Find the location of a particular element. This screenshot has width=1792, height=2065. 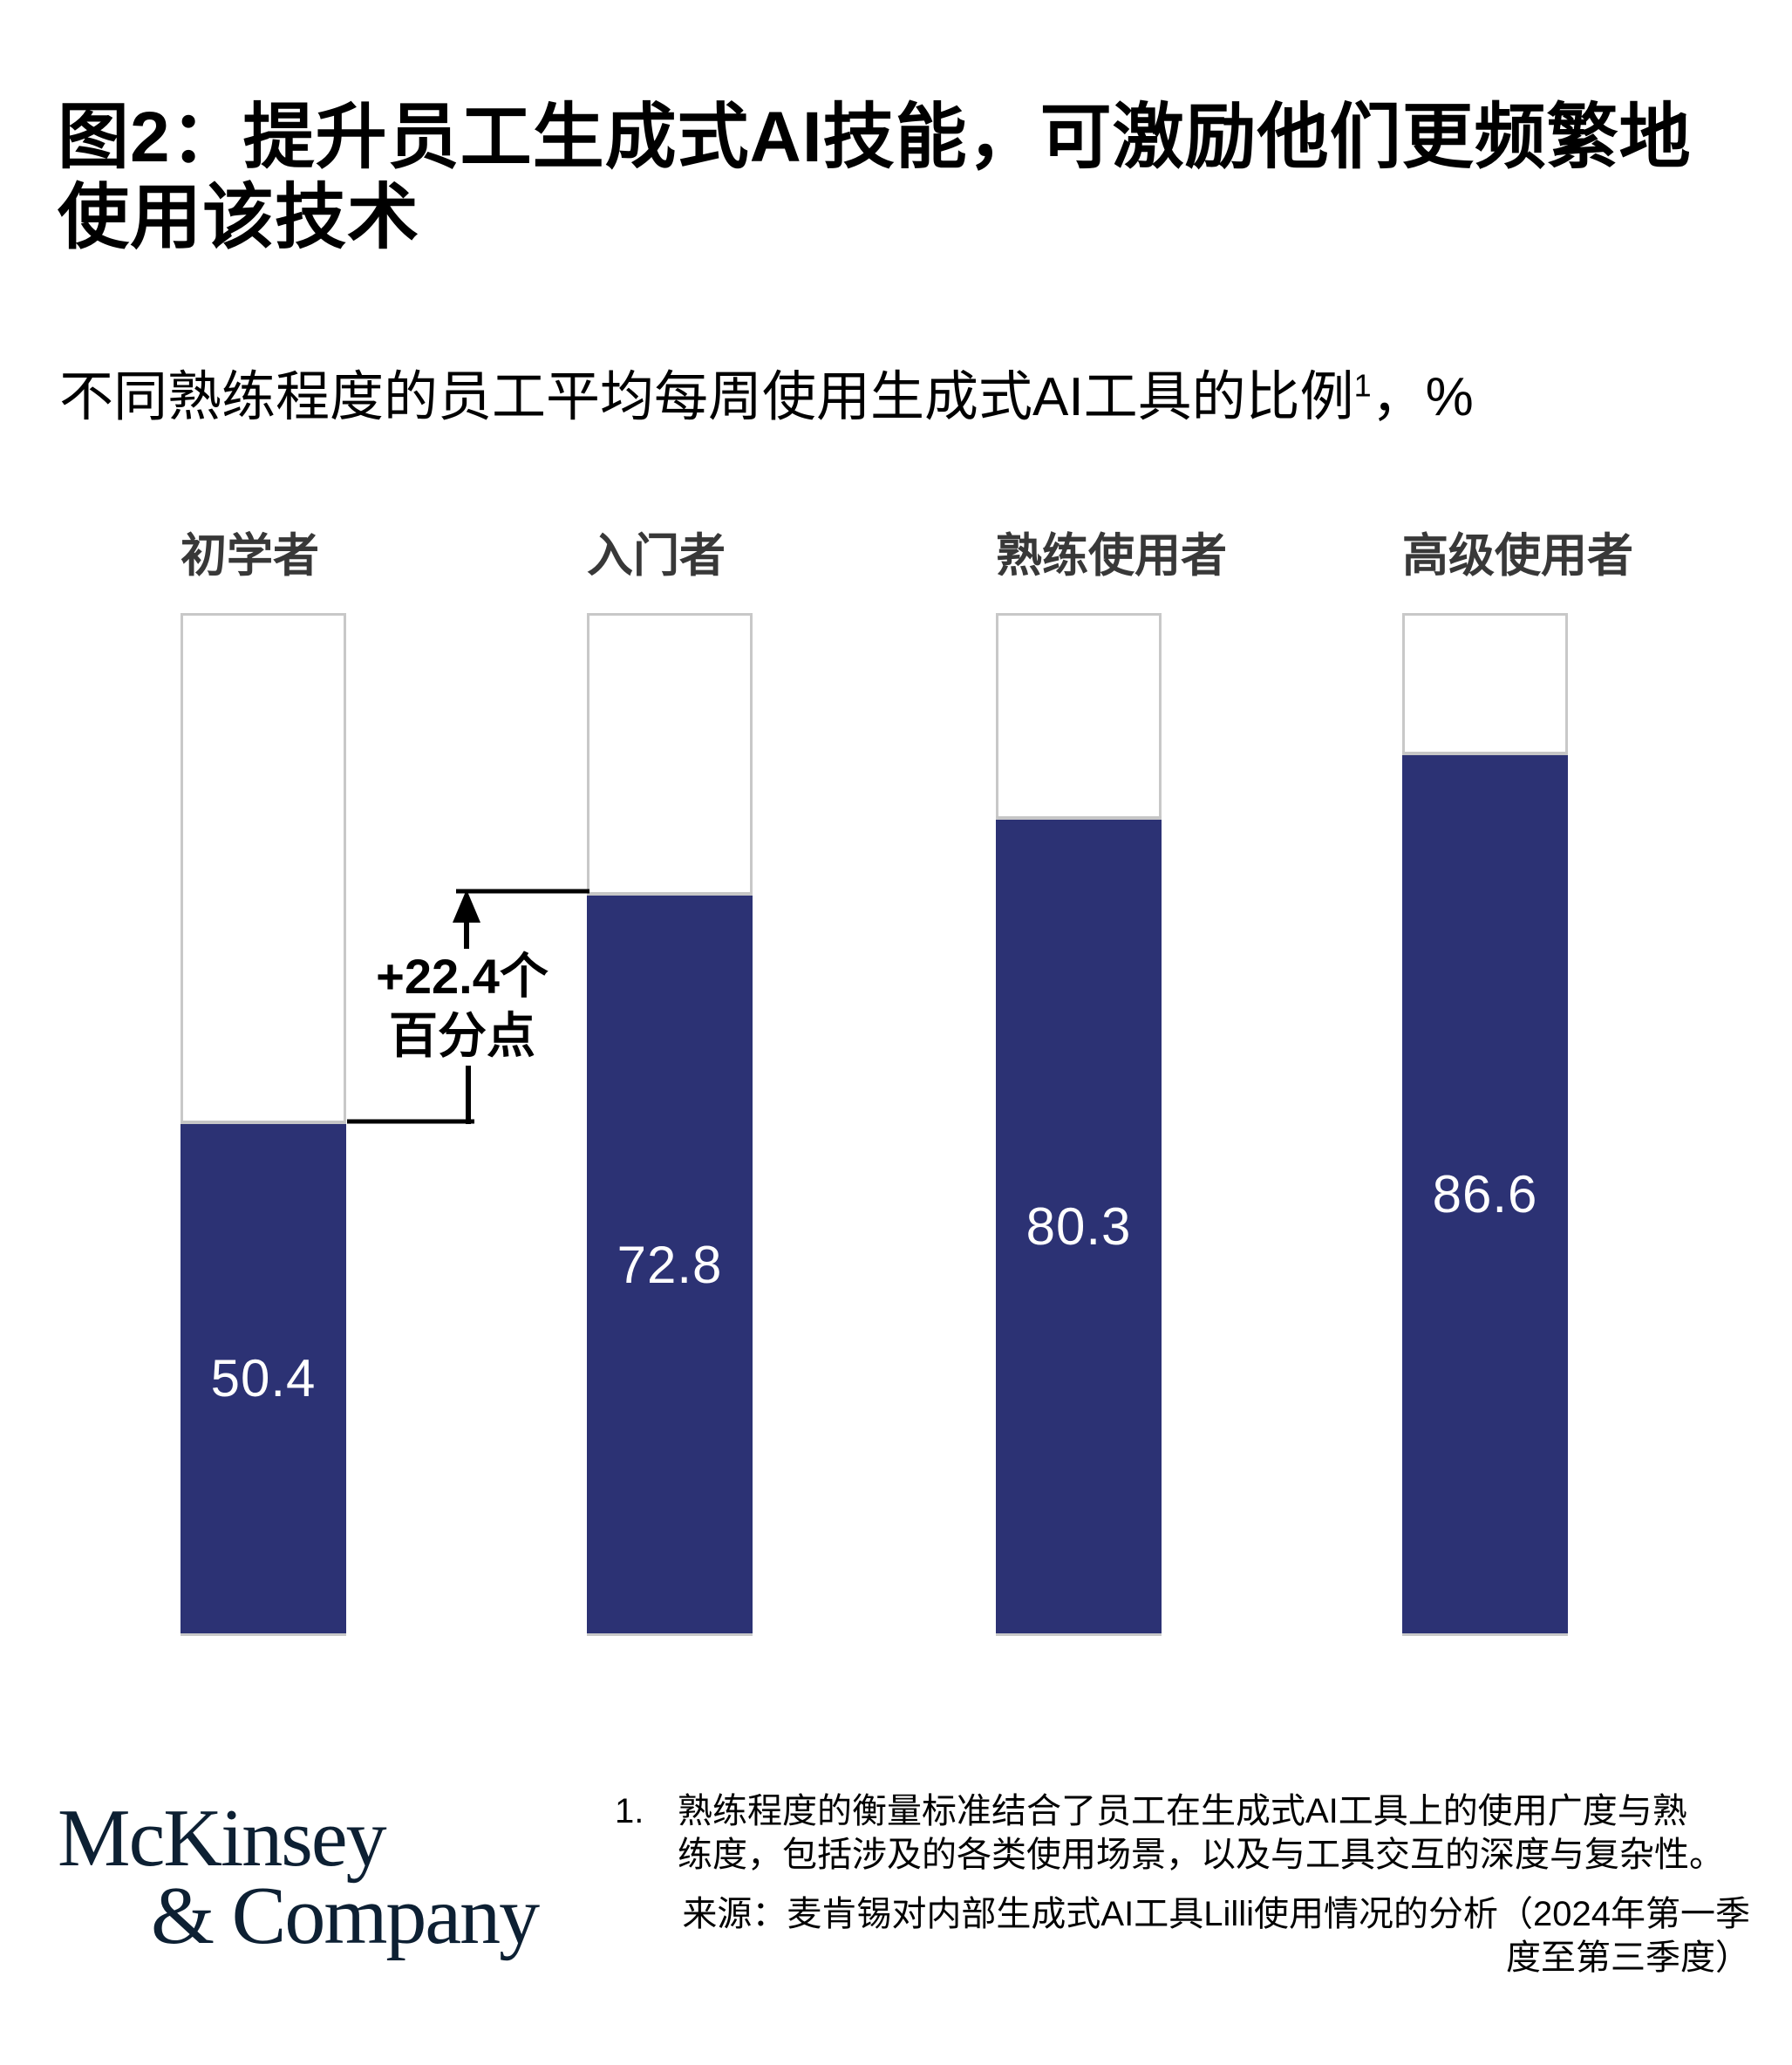

logo-line2: & Company is located at coordinates (345, 1916).